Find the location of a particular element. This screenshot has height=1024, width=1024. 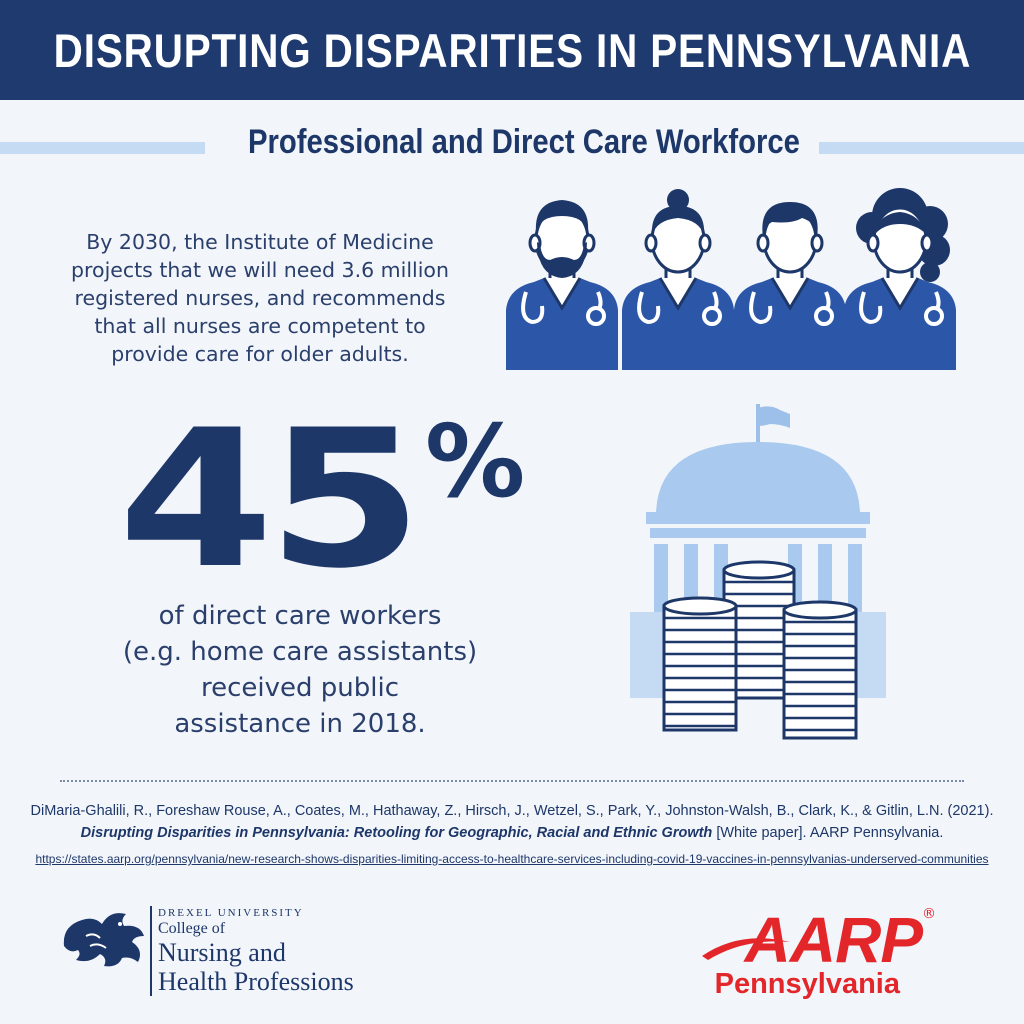

header-banner: DISRUPTING DISPARITIES IN PENNSYLVANIA is located at coordinates (512, 50).